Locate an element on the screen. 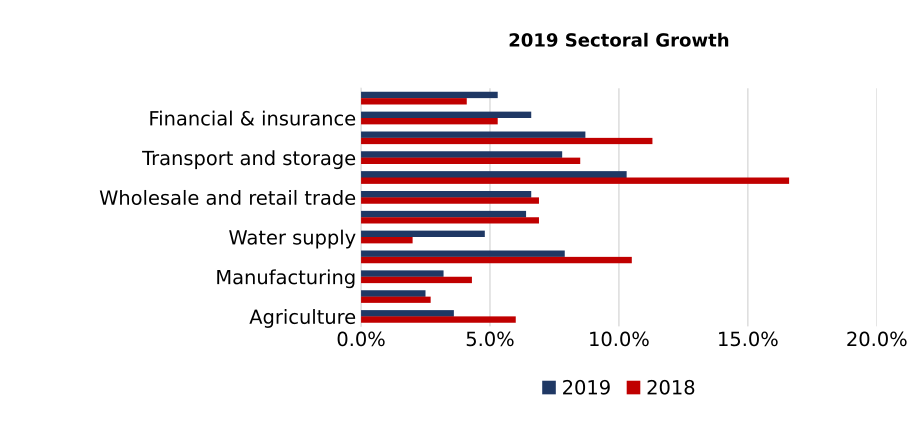 This screenshot has height=441, width=921. x-tick-label: 0.0% is located at coordinates (361, 339).